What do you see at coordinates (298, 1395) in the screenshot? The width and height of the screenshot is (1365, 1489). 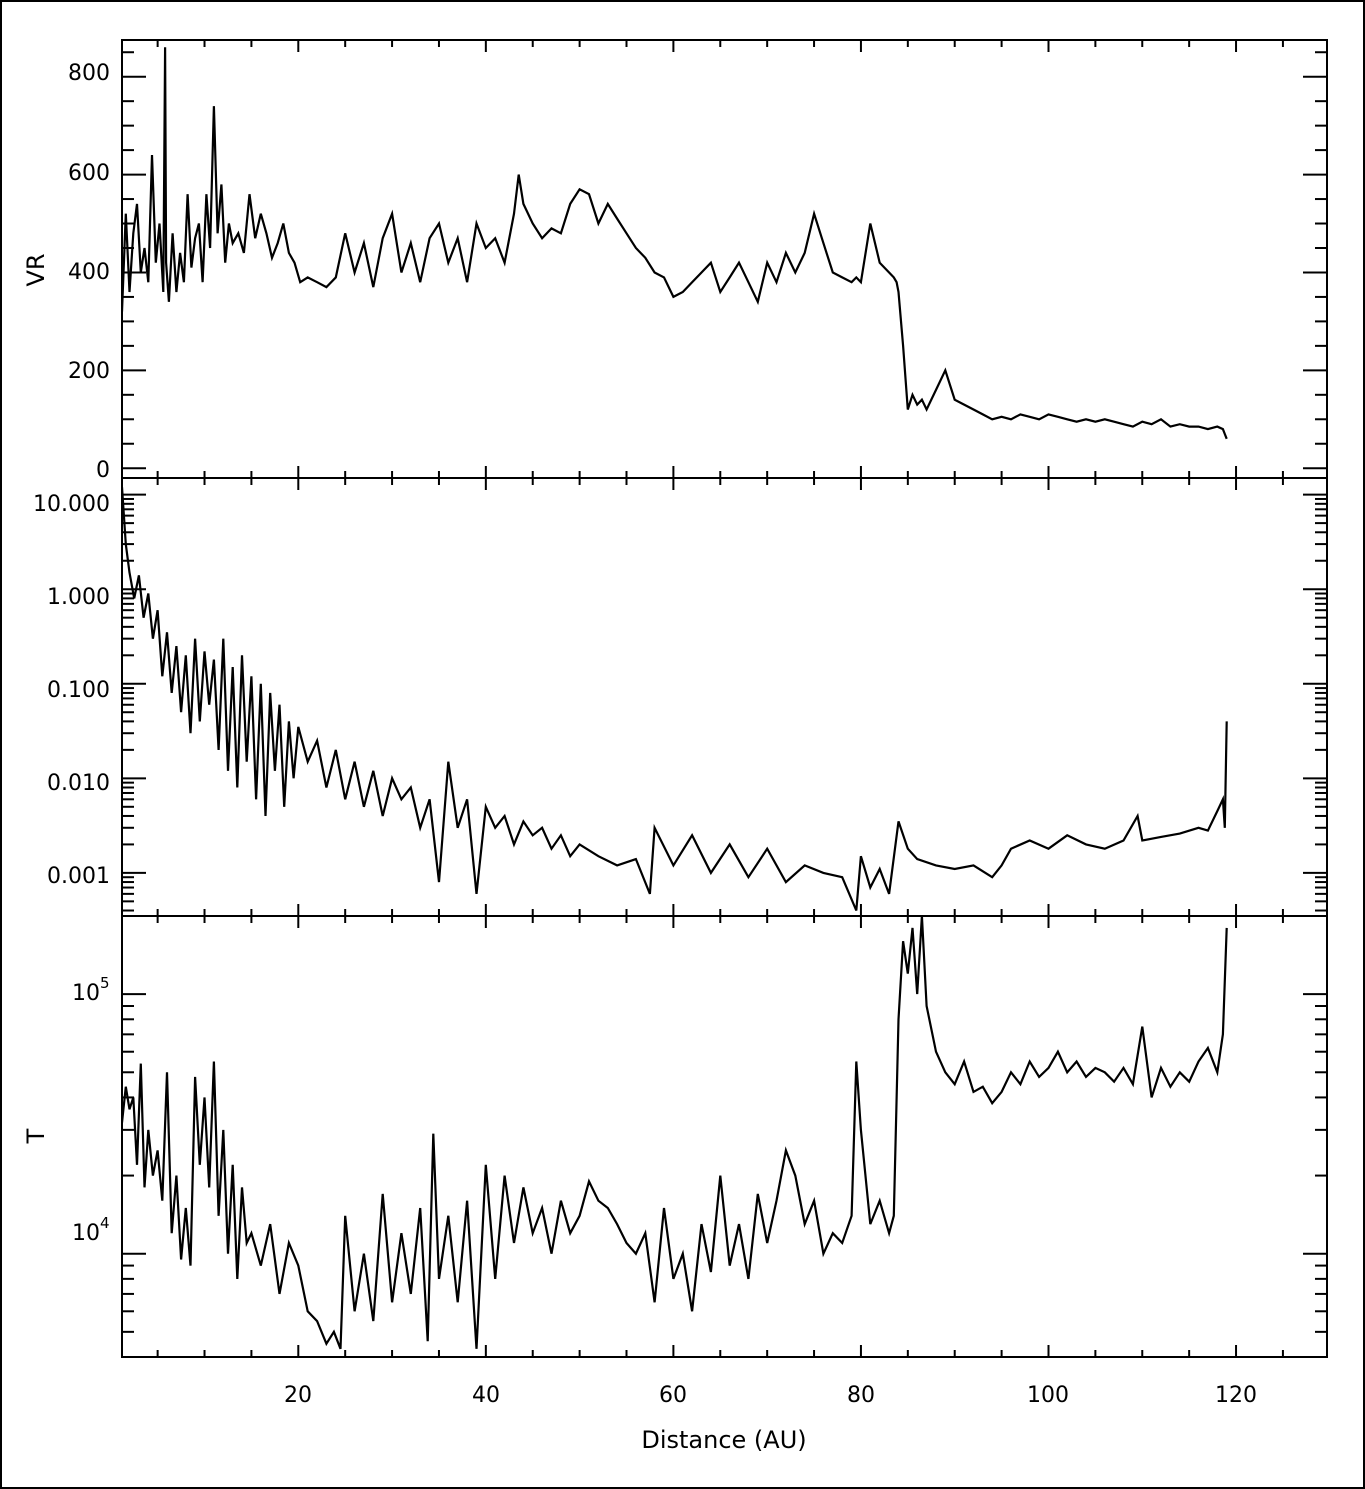 I see `x-tick-label: 20` at bounding box center [298, 1395].